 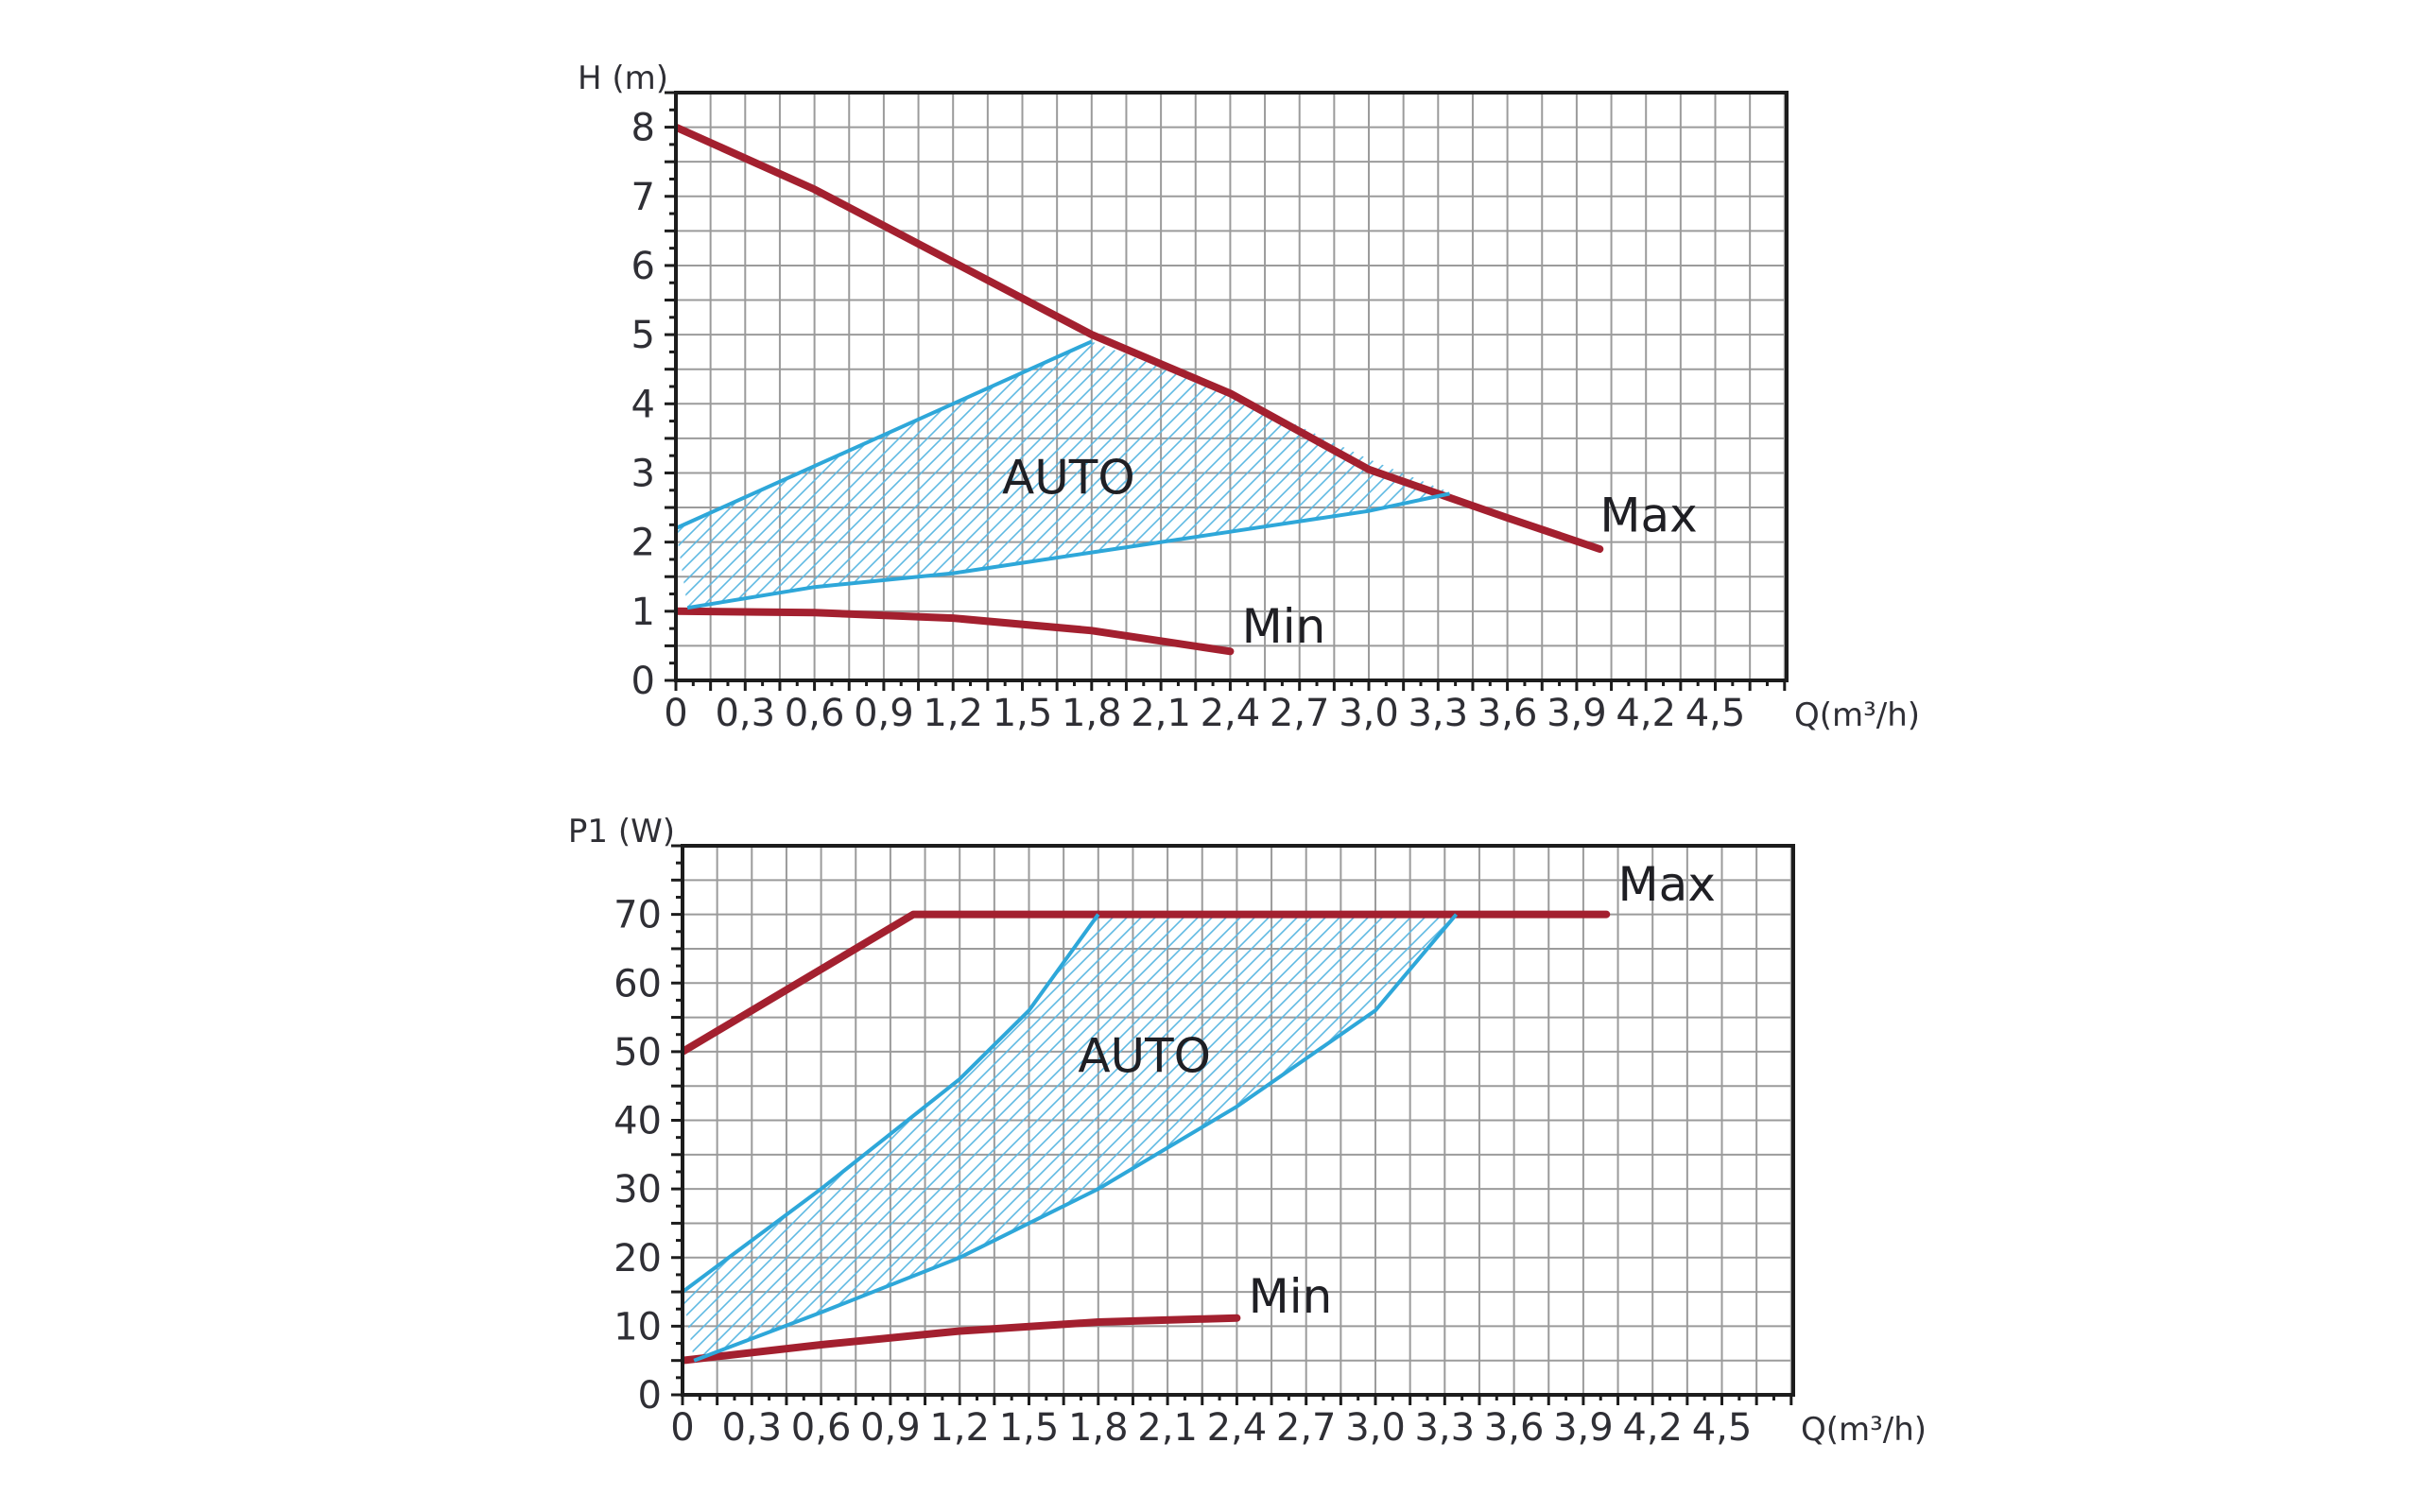 What do you see at coordinates (1300, 713) in the screenshot?
I see `x-tick-label: 2,7` at bounding box center [1300, 713].